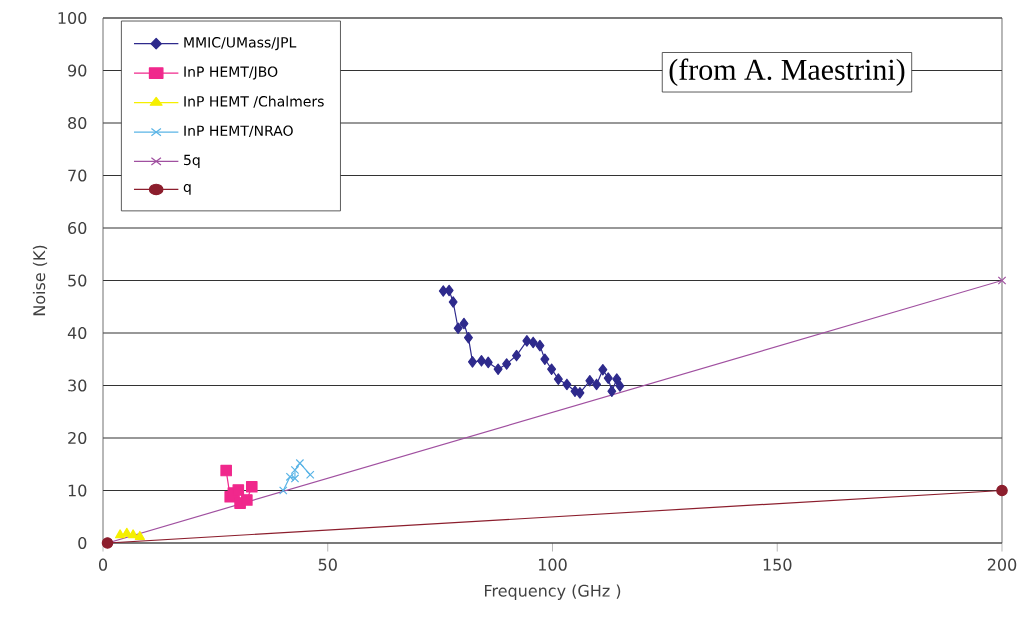 This screenshot has height=625, width=1035. What do you see at coordinates (77, 70) in the screenshot?
I see `y-tick-label: 90` at bounding box center [77, 70].